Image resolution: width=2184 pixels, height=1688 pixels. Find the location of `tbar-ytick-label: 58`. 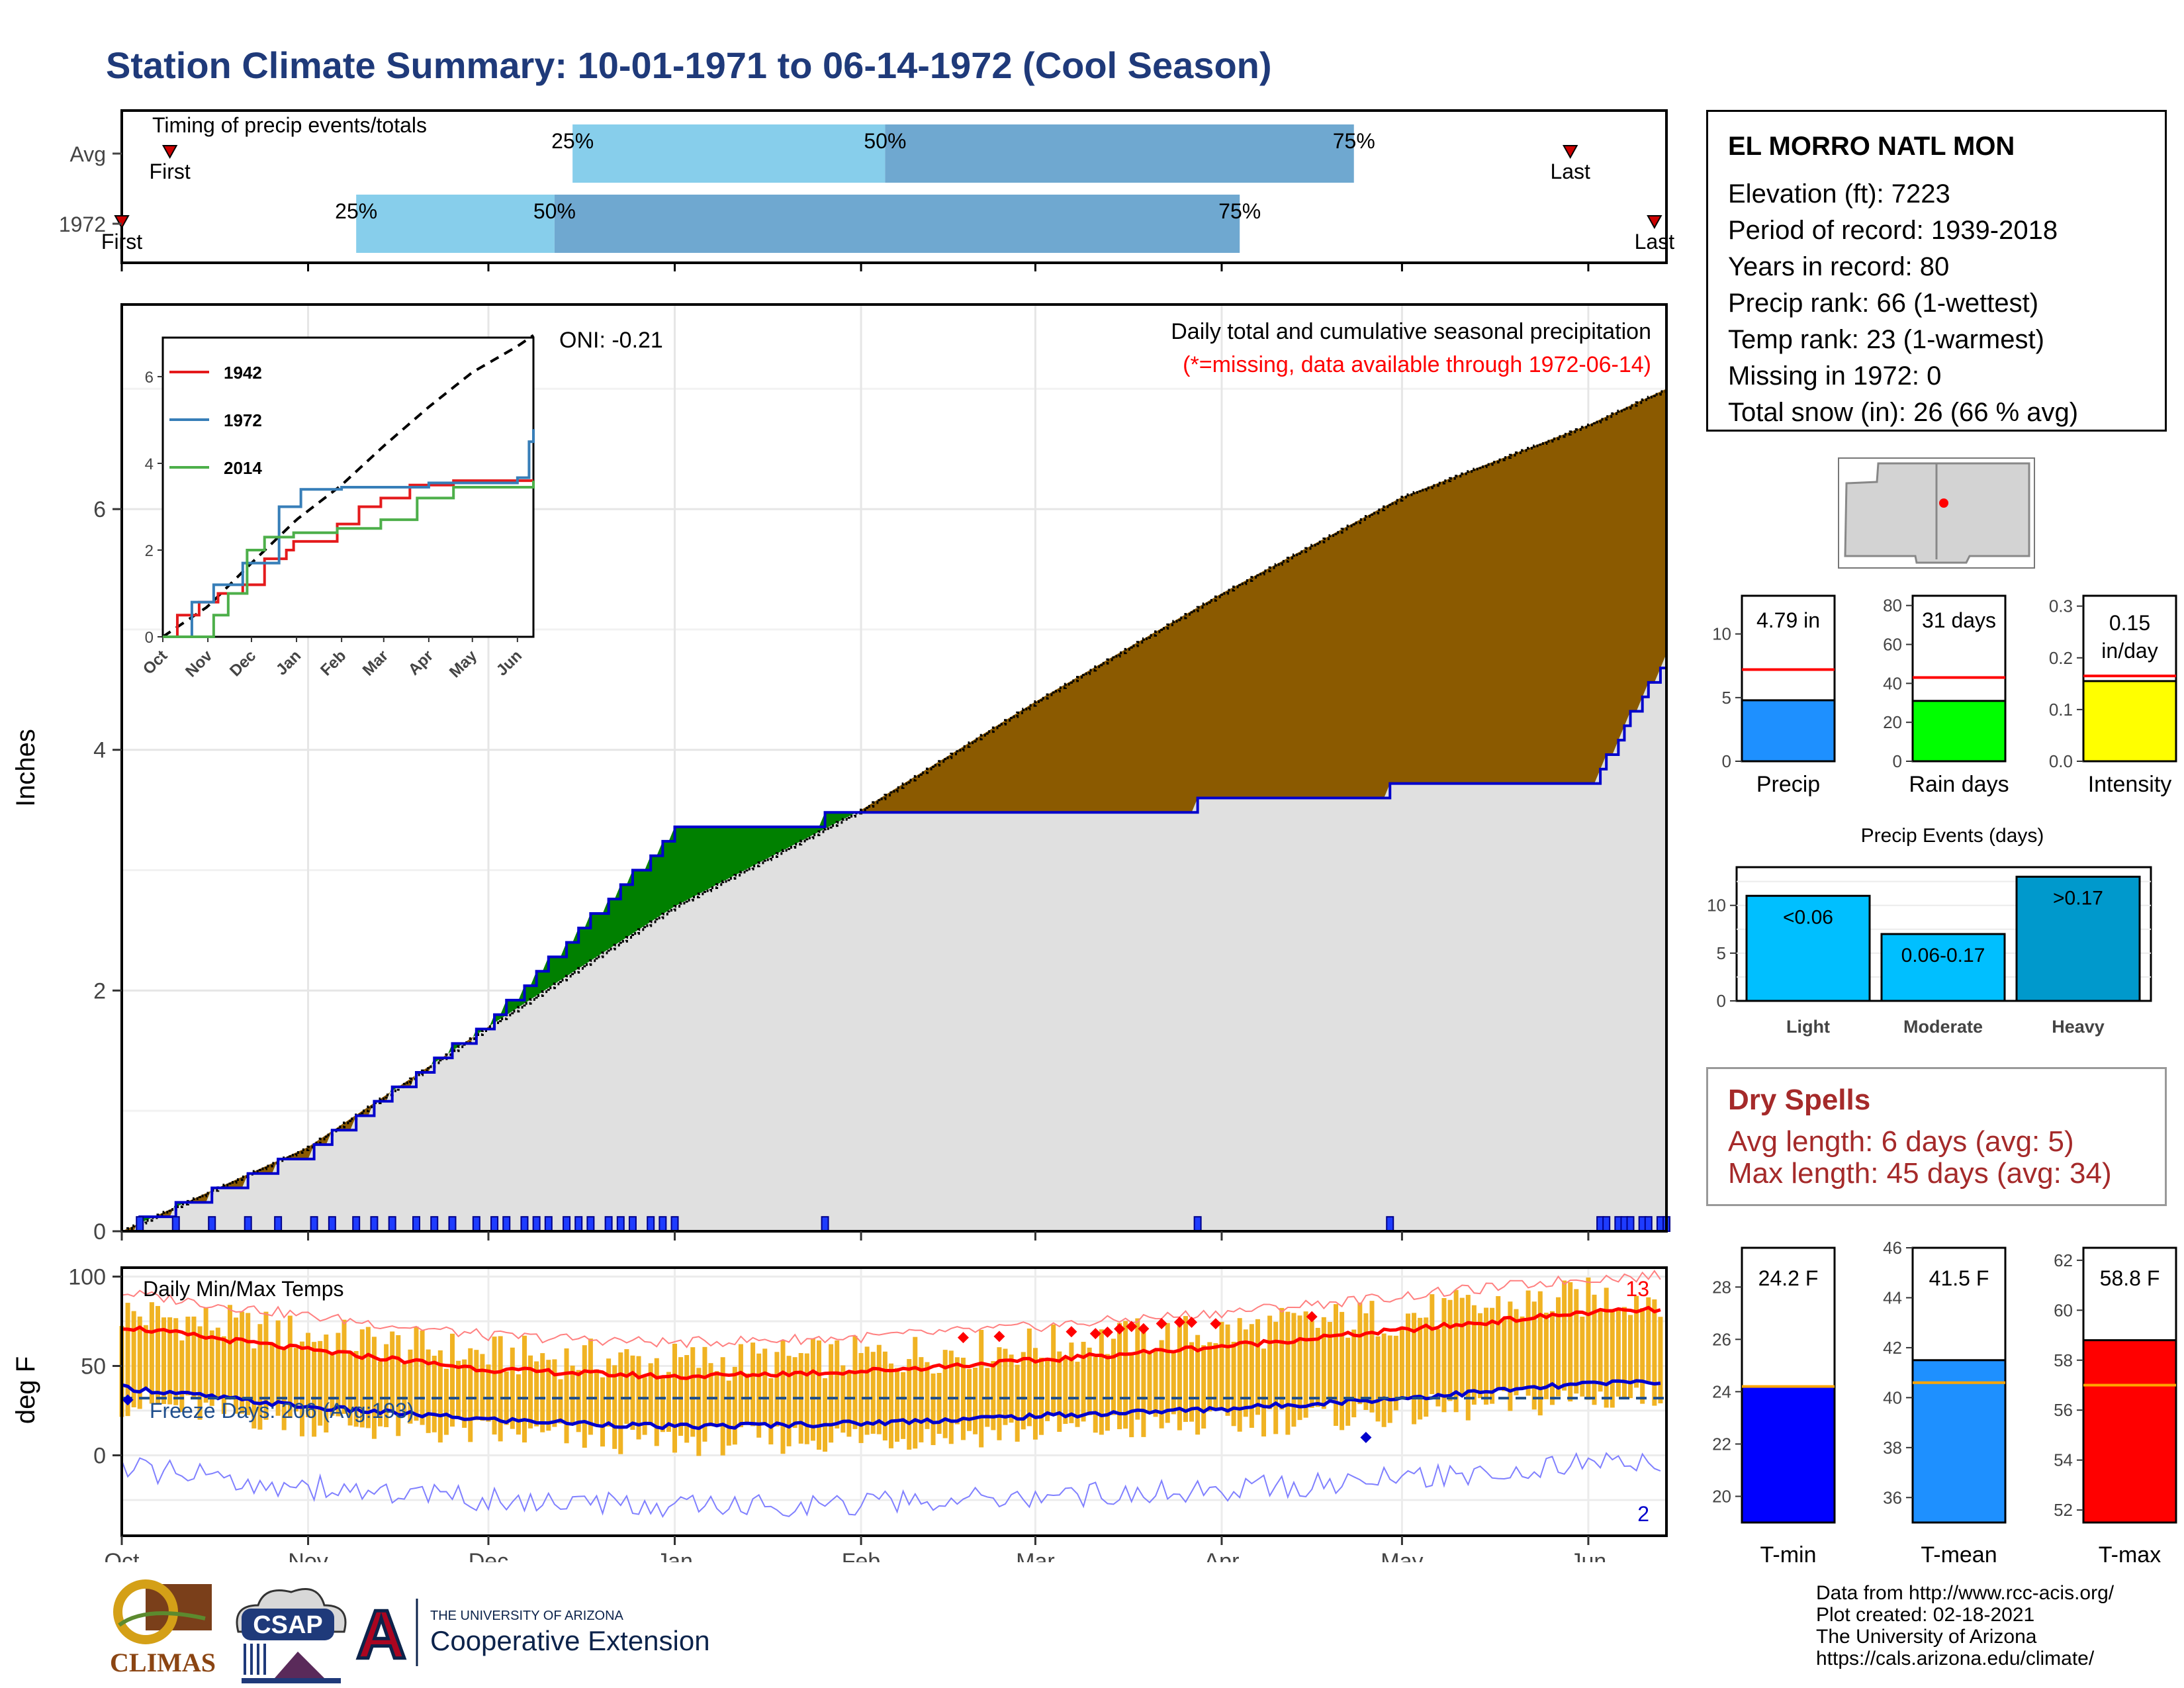

tbar-ytick-label: 58 is located at coordinates (2063, 1360).